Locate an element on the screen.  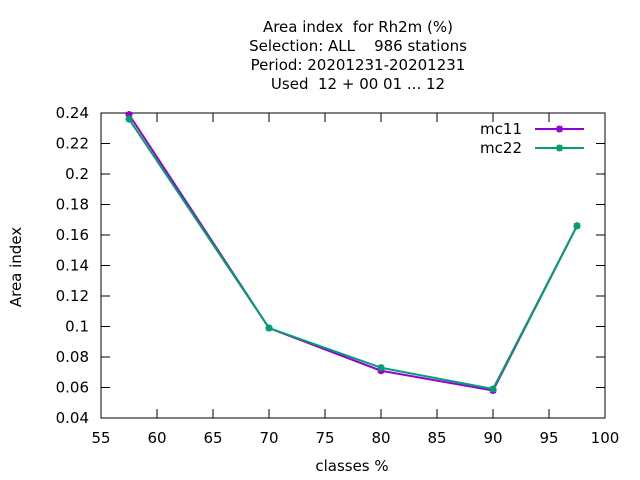
y-tick-label-3: 0.1 is located at coordinates (77, 327).